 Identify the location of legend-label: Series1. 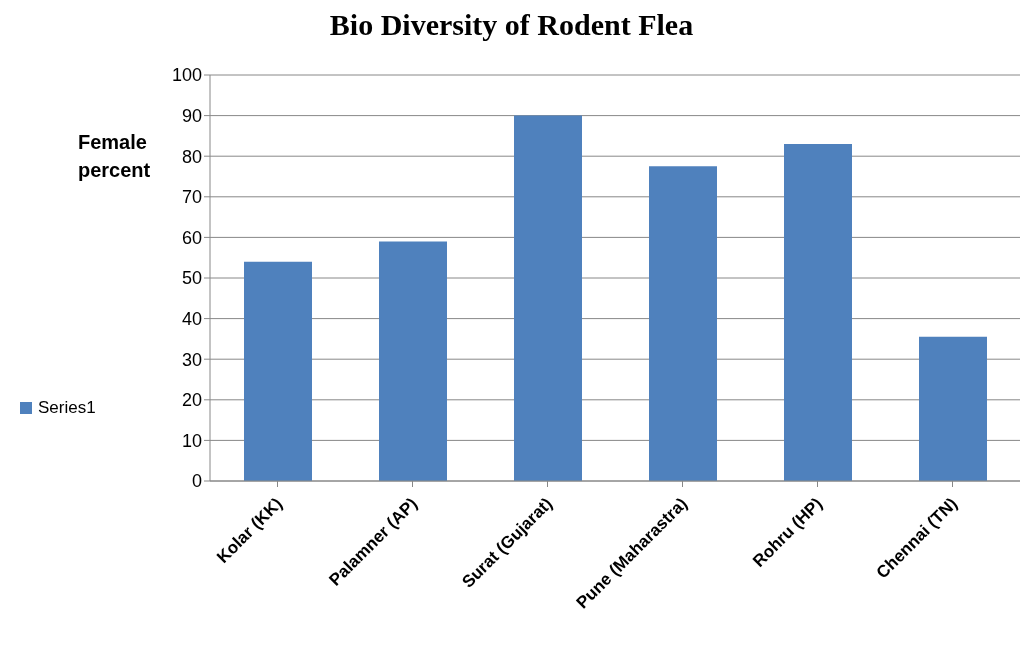
(67, 408).